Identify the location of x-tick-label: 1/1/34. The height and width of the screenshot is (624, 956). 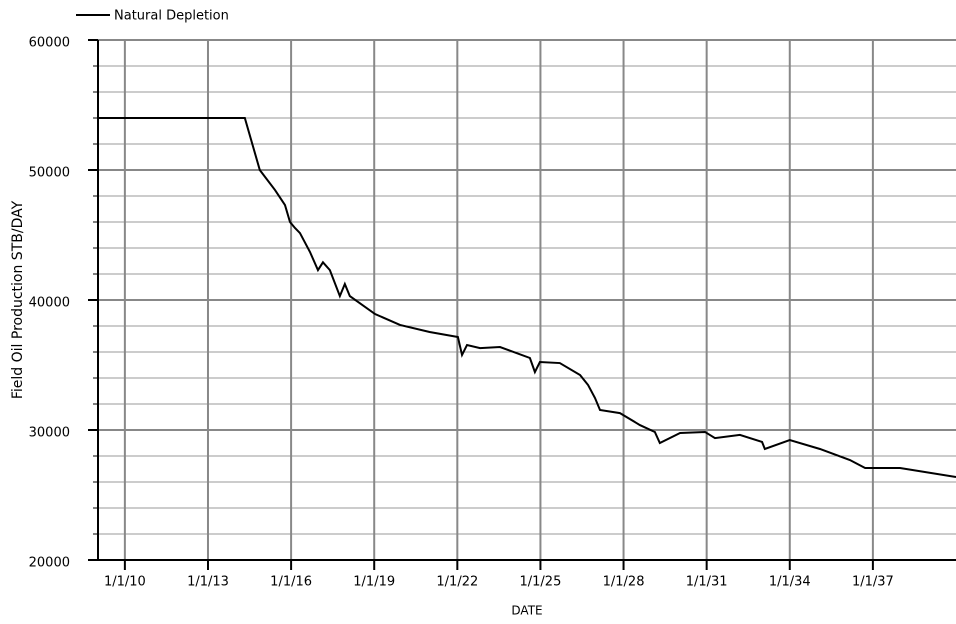
(790, 582).